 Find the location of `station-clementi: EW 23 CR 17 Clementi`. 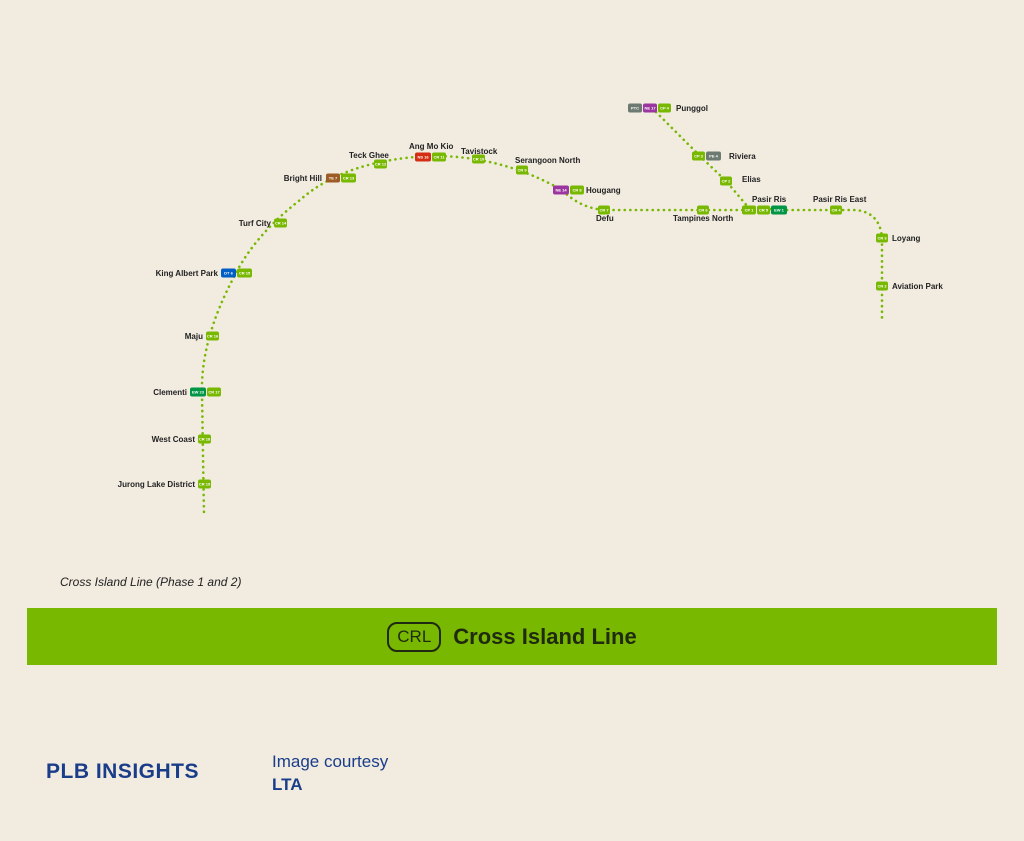

station-clementi: EW 23 CR 17 Clementi is located at coordinates (187, 392).